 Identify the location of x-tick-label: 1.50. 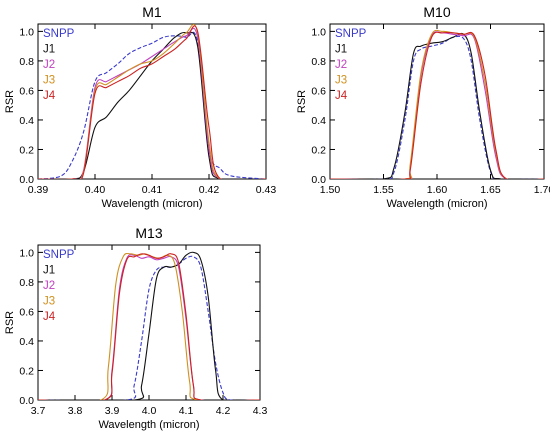
(330, 190).